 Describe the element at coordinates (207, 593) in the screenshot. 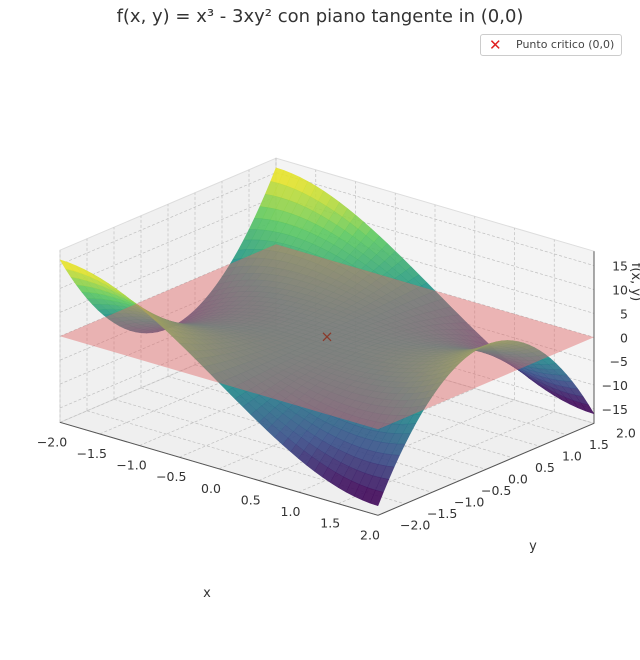

I see `x-axis-label: x` at that location.